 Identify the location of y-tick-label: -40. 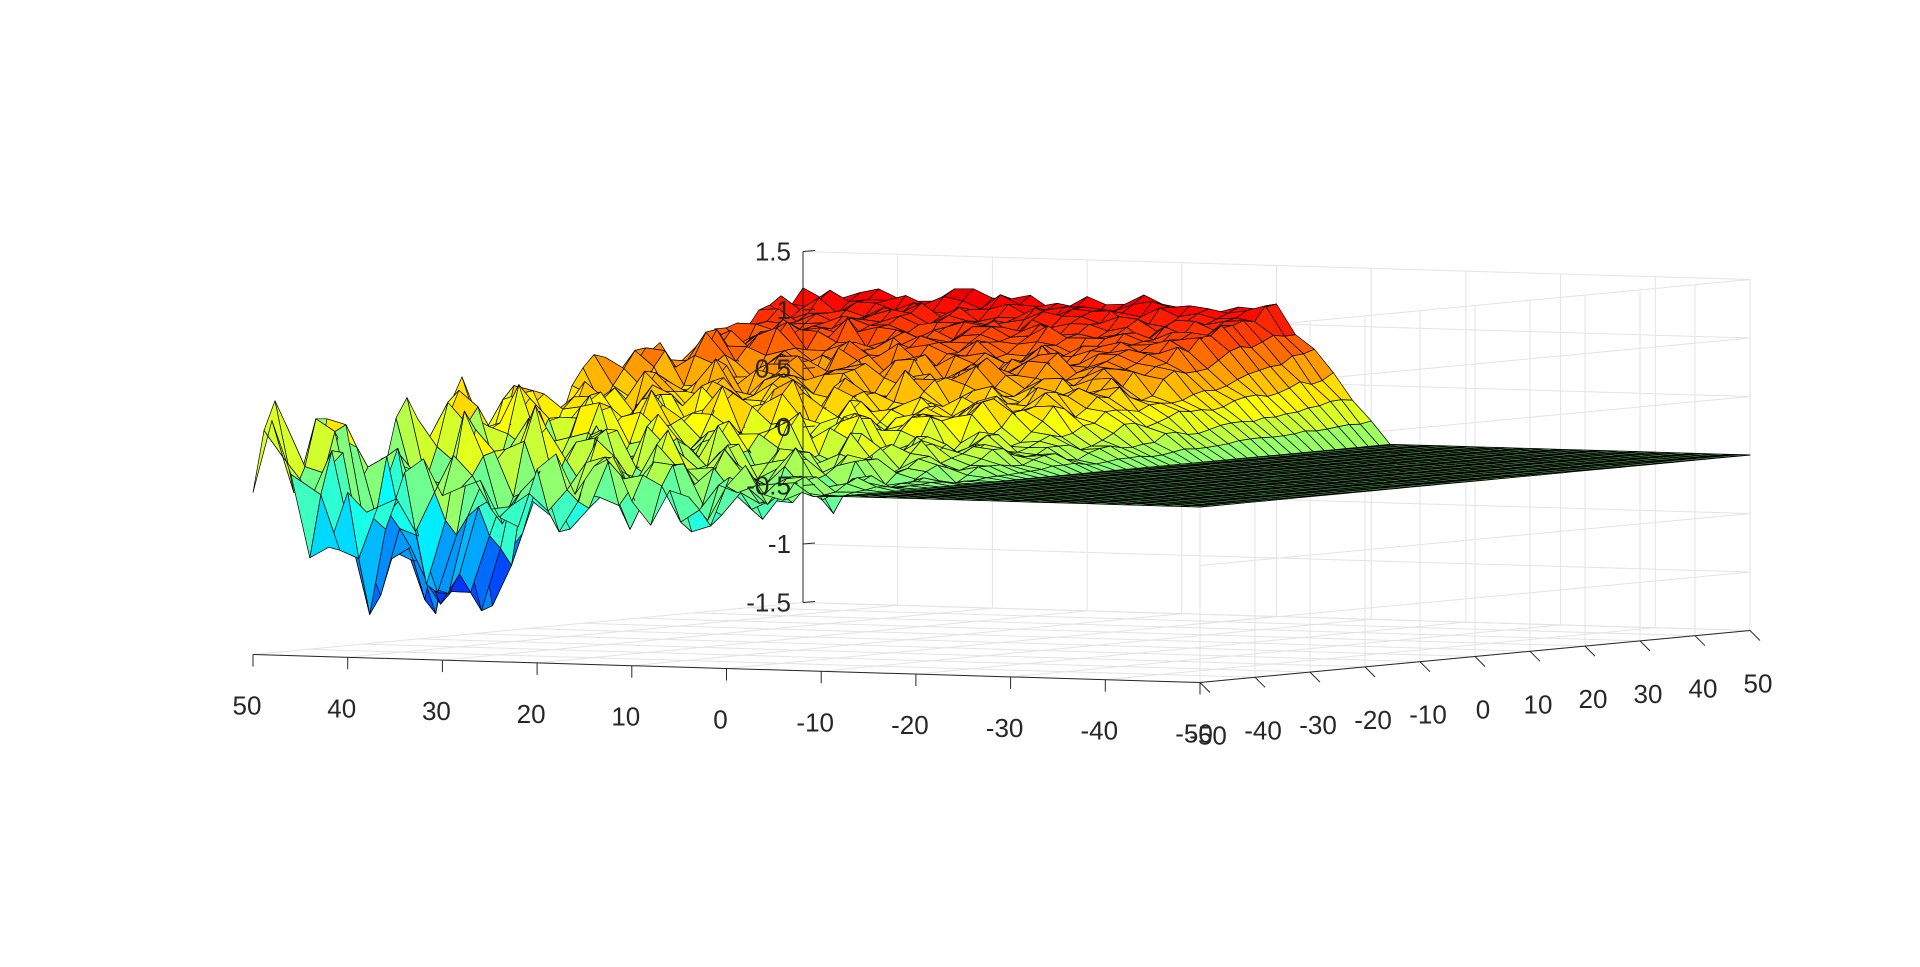
(1263, 730).